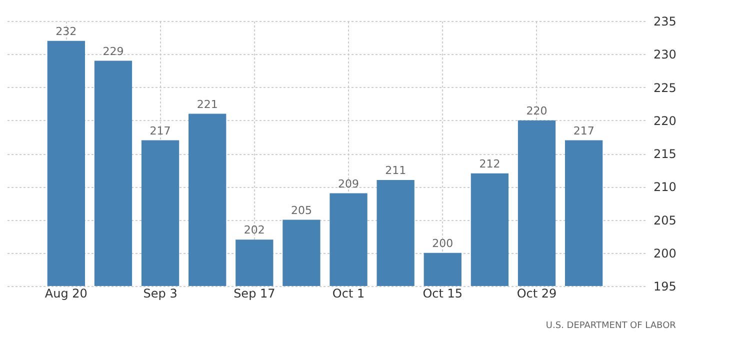 This screenshot has height=351, width=730. I want to click on y-tick-label: 200, so click(665, 253).